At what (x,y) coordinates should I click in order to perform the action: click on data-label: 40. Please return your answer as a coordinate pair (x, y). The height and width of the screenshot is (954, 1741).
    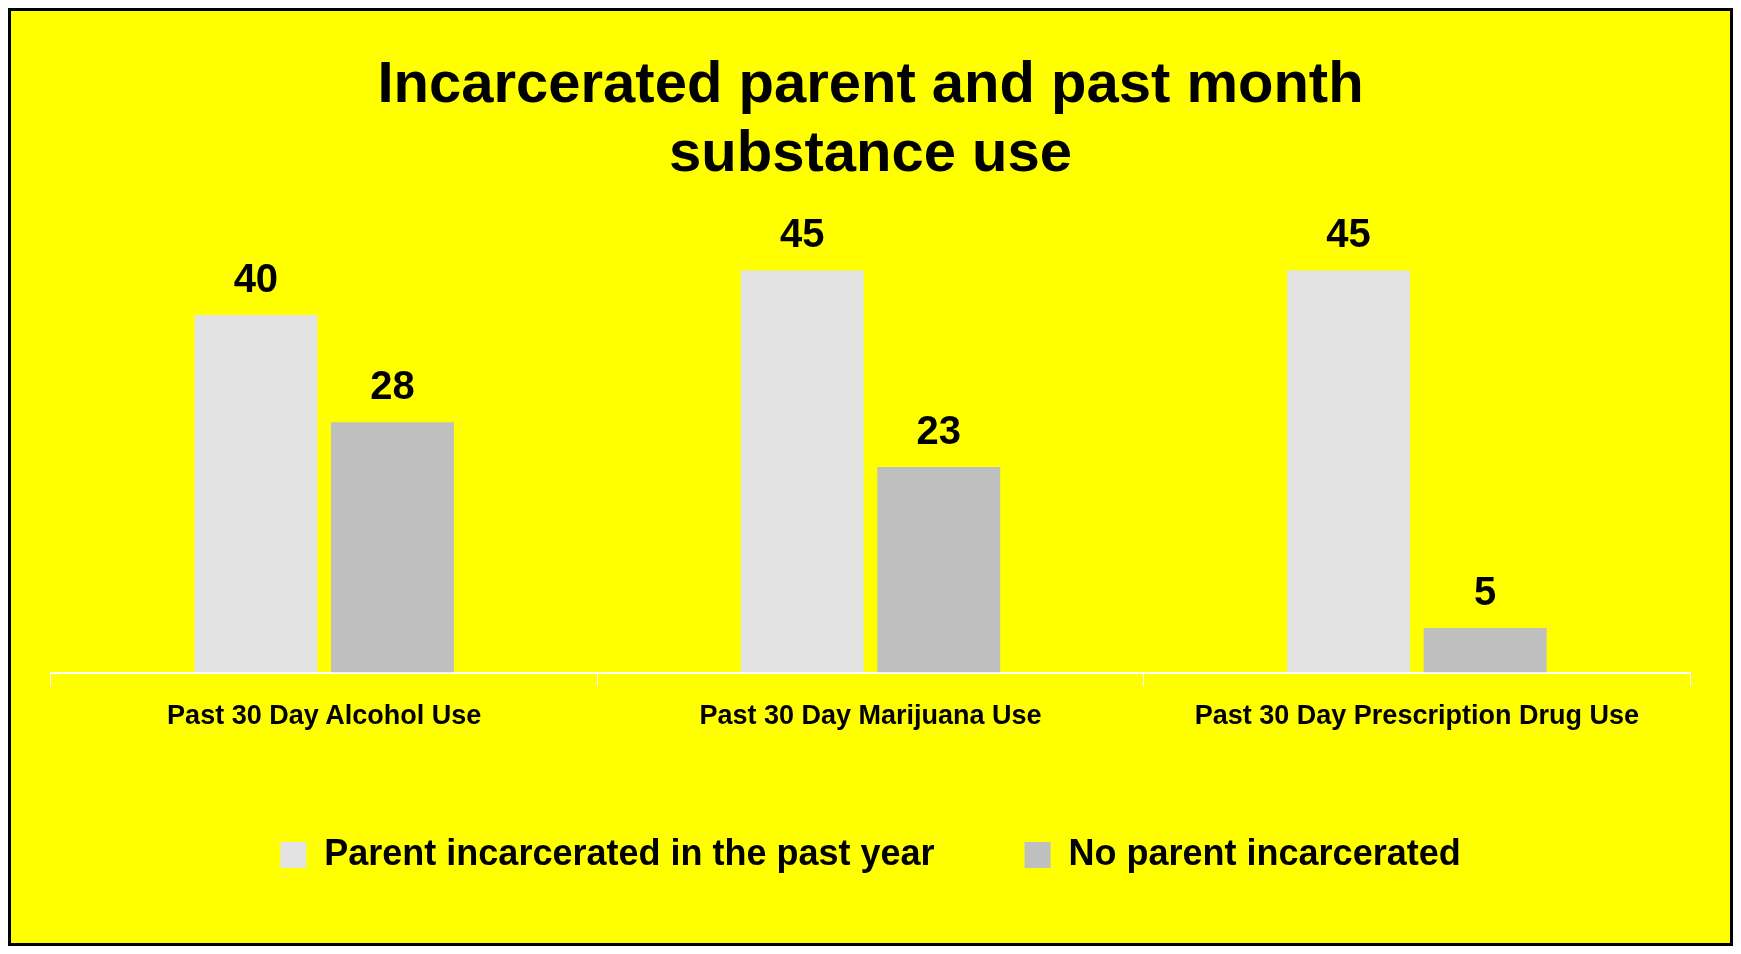
    Looking at the image, I should click on (256, 277).